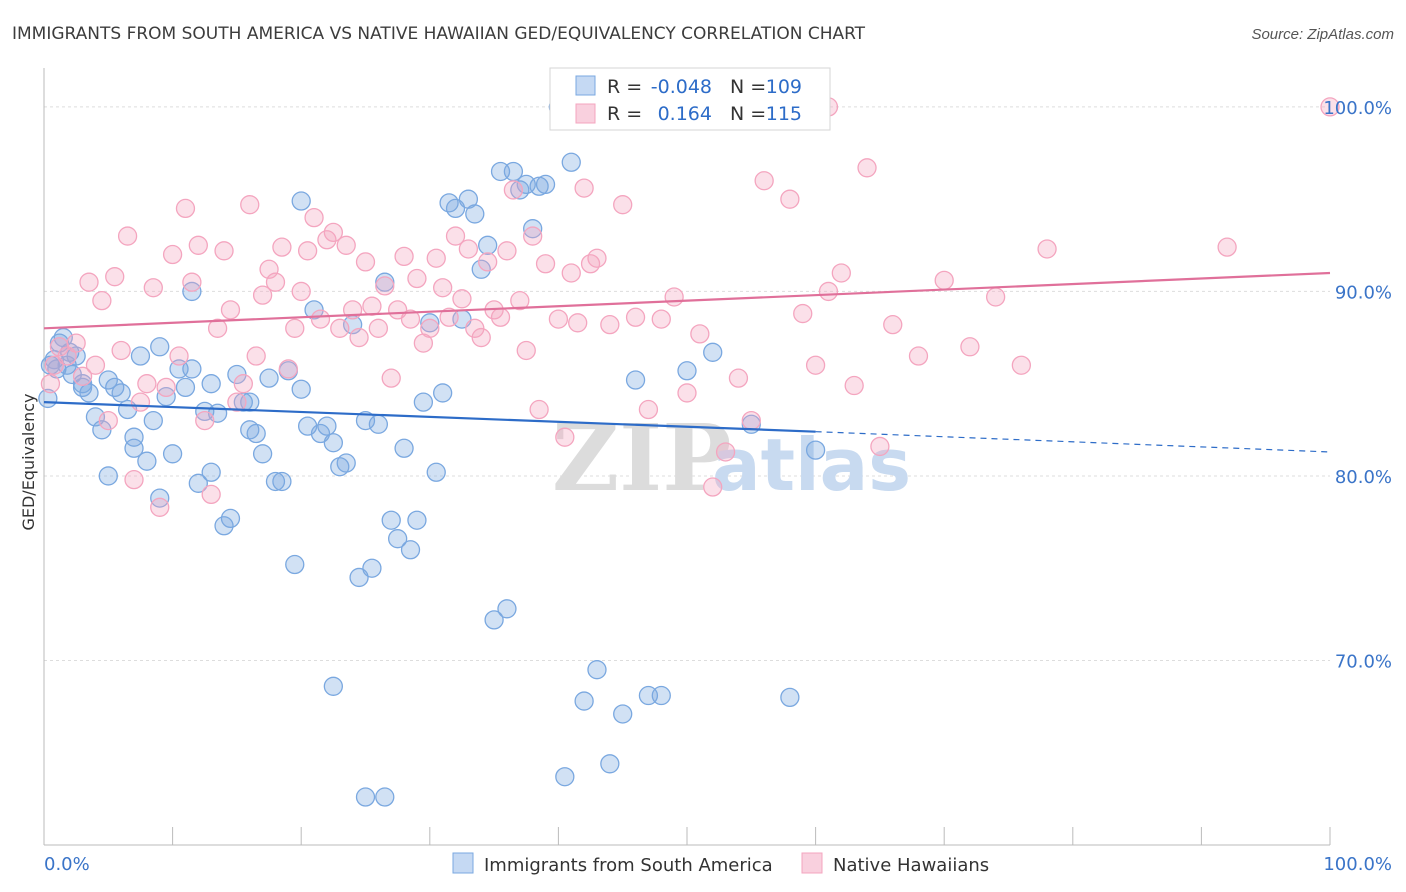 This screenshot has width=1406, height=892. What do you see at coordinates (911, 865) in the screenshot?
I see `bottom-legend-label-2: Native Hawaiians` at bounding box center [911, 865].